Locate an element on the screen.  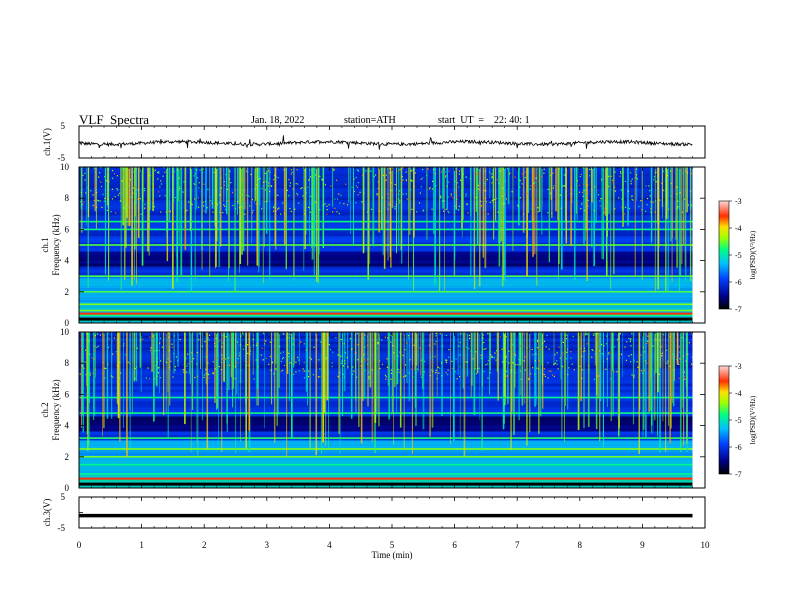
start-time-label: start UT = 22: 40: 1 is located at coordinates (484, 120).